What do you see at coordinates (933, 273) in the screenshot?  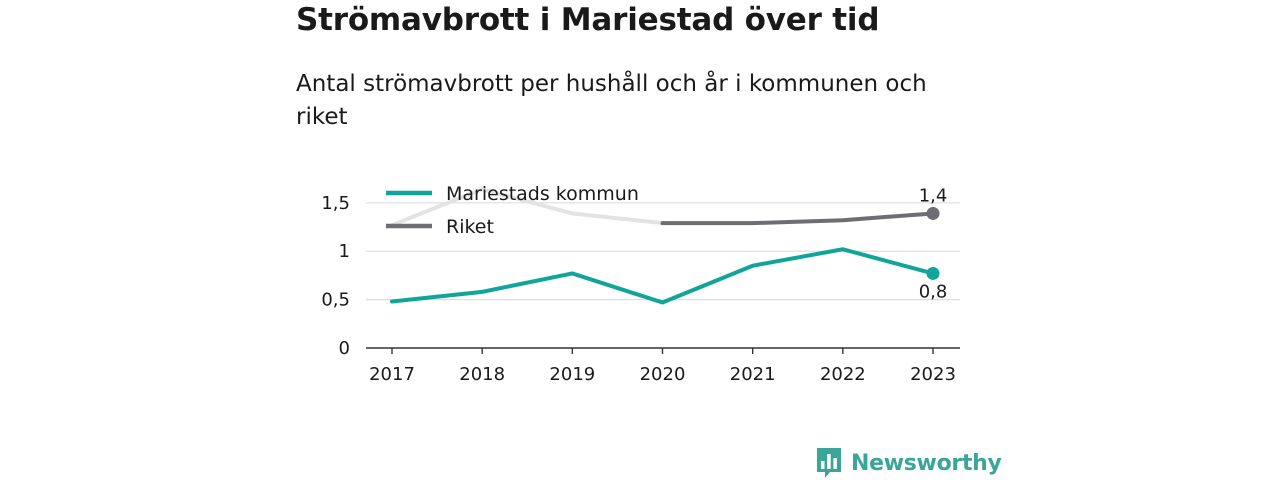 I see `mariestads-end-point` at bounding box center [933, 273].